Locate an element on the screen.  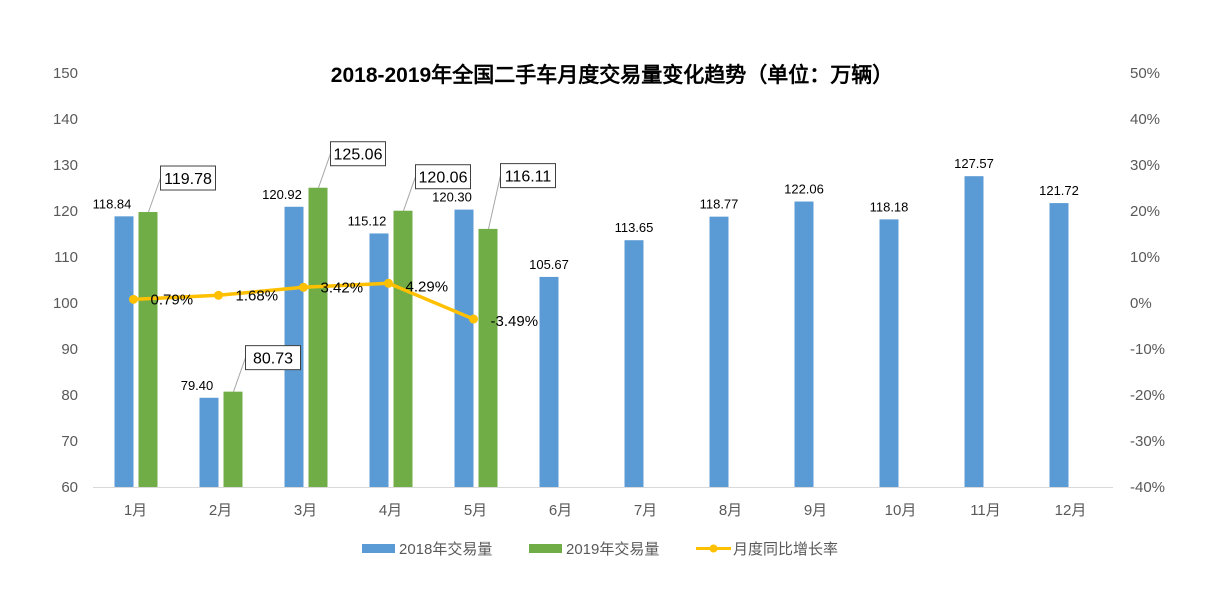
y-tick-label: 140 is located at coordinates (65, 119).